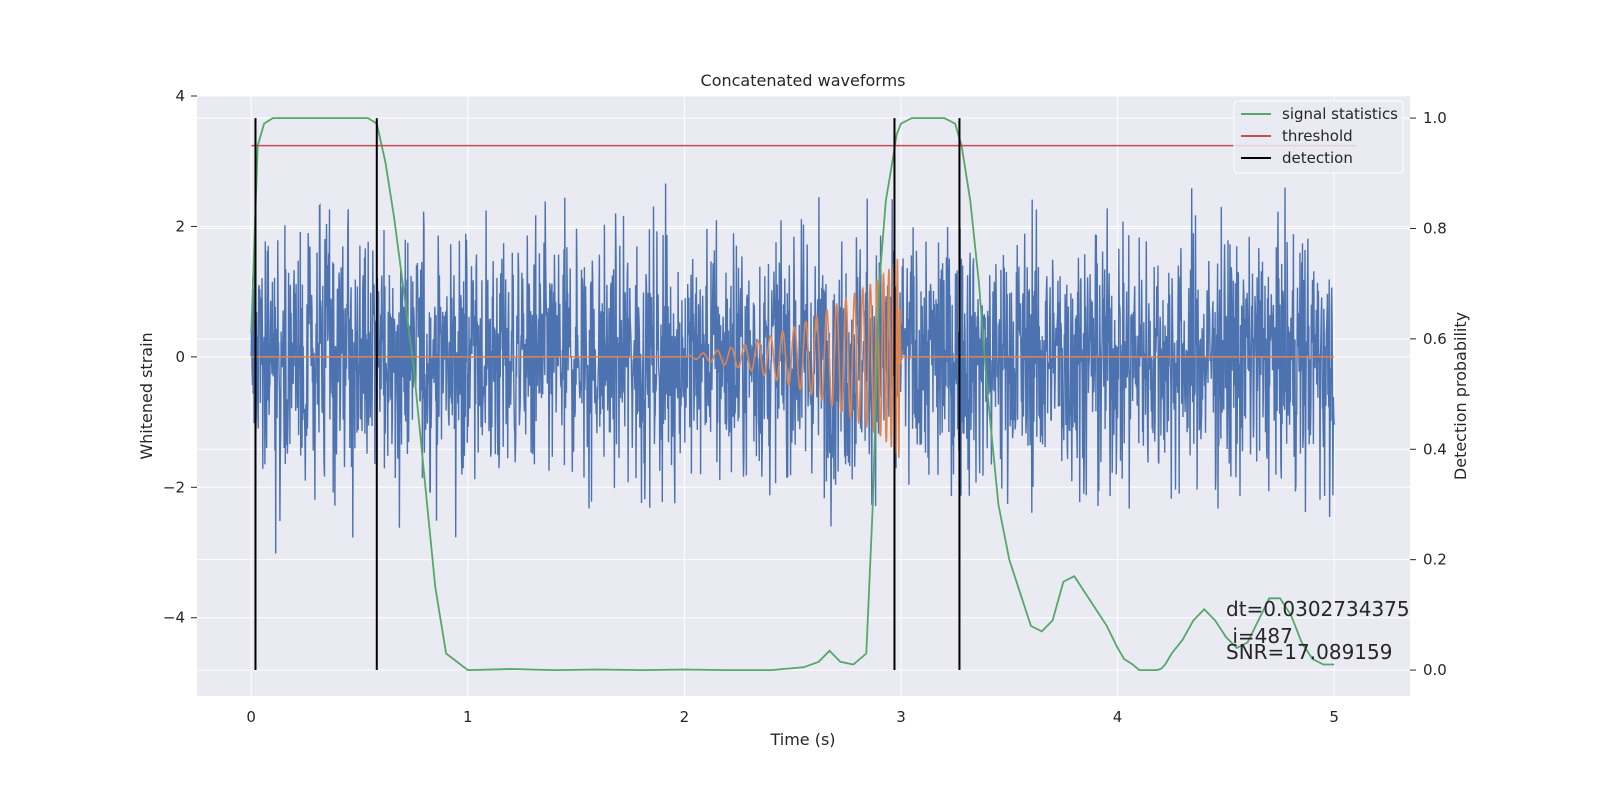 The image size is (1600, 800). Describe the element at coordinates (174, 618) in the screenshot. I see `y-tick-label: −4` at that location.